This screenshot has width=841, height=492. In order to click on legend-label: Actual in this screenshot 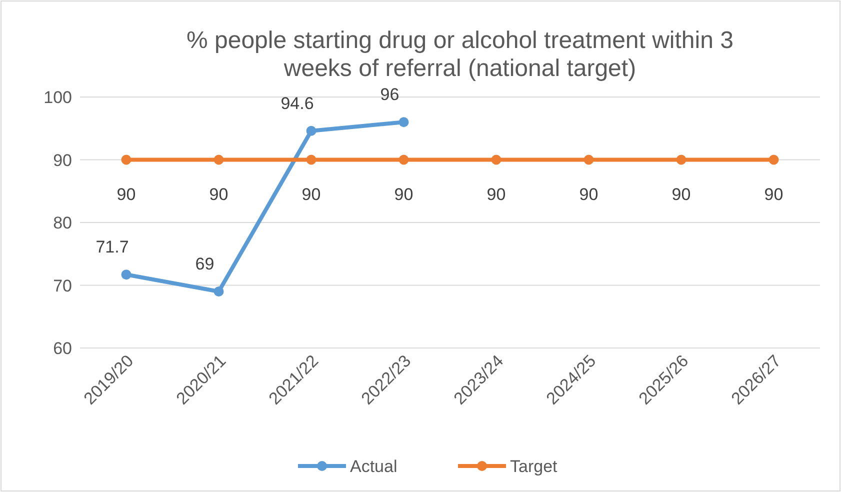, I will do `click(374, 466)`.